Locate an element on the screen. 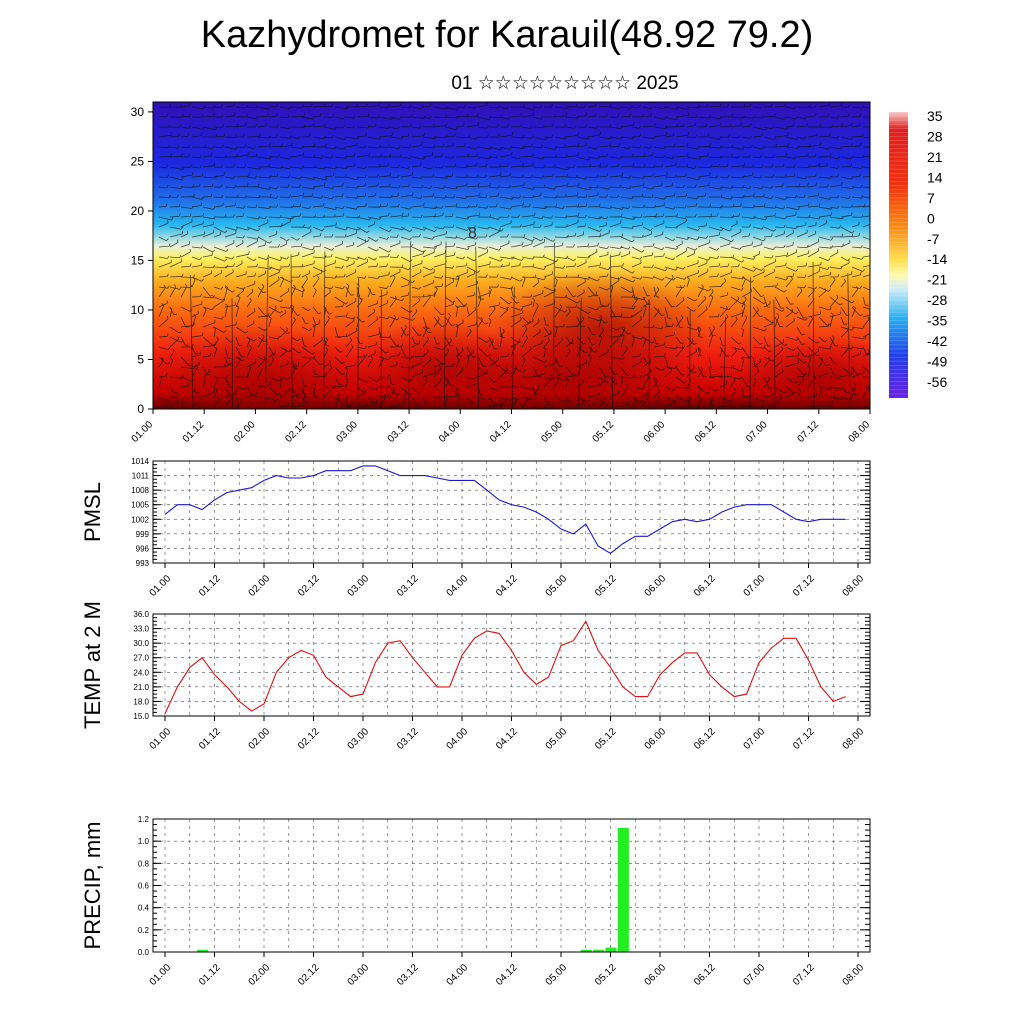  y-tick-label: 20 is located at coordinates (138, 211).